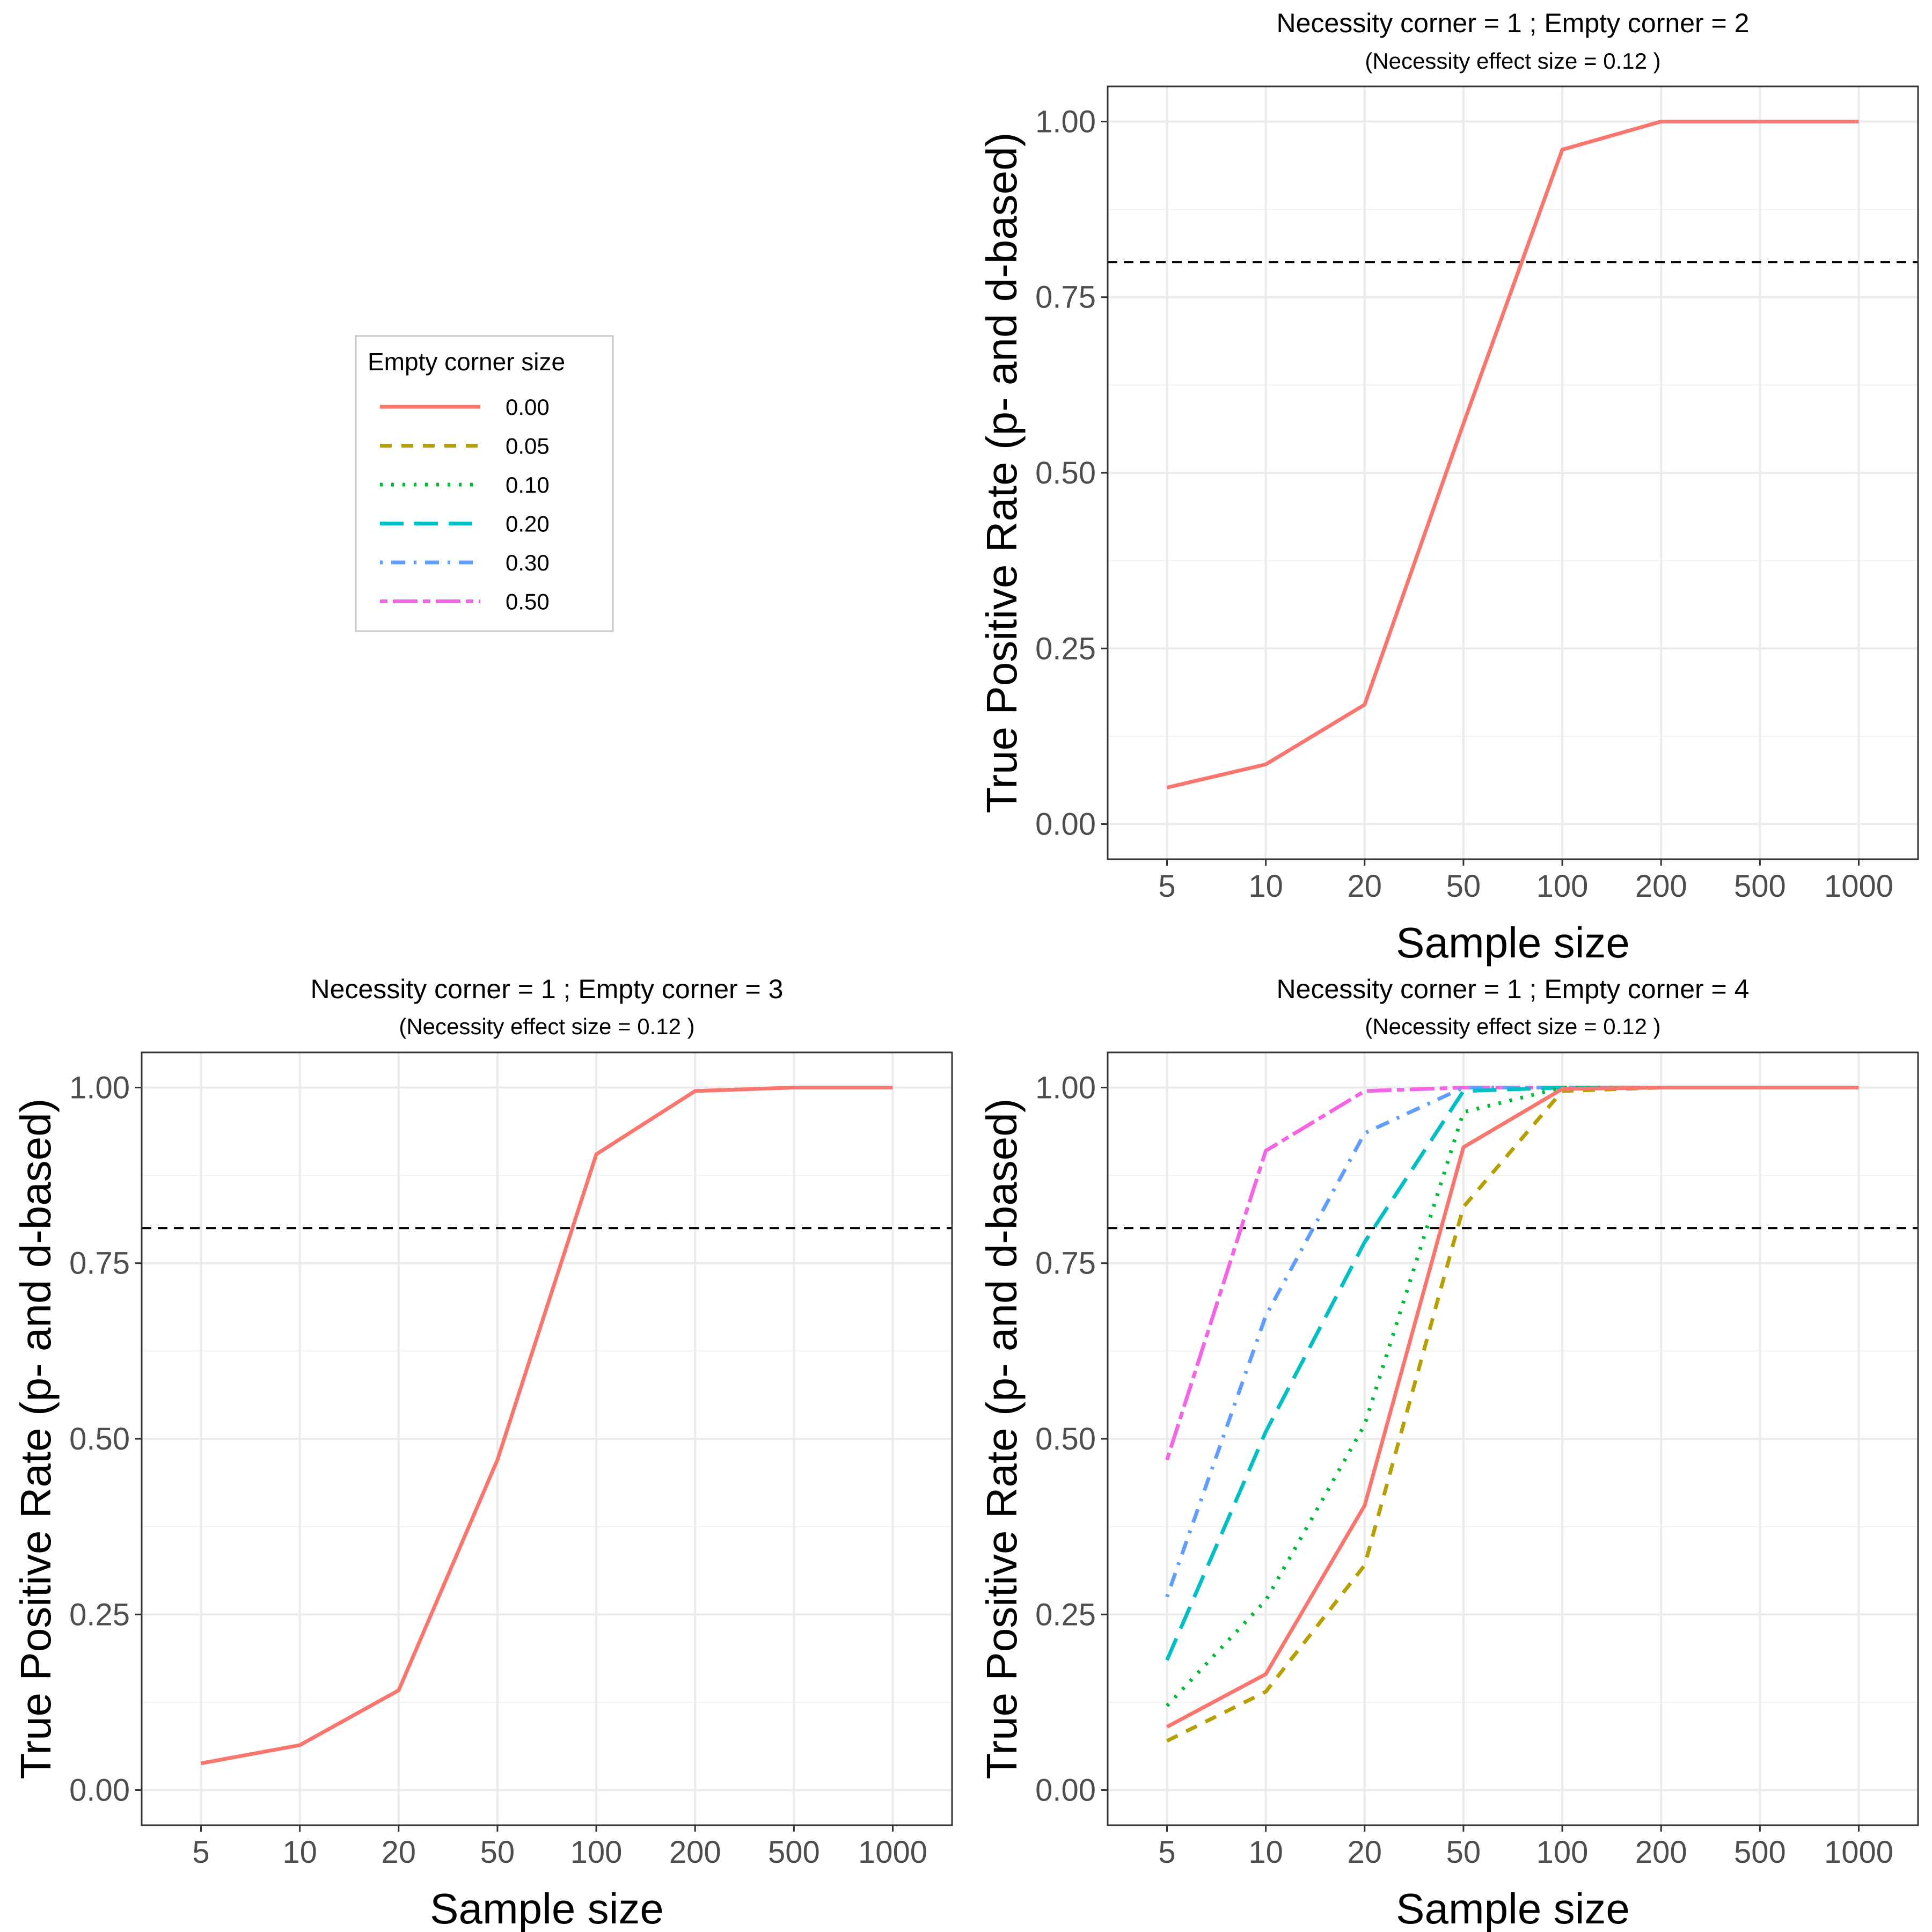 The height and width of the screenshot is (1932, 1932). I want to click on legend-box, so click(484, 483).